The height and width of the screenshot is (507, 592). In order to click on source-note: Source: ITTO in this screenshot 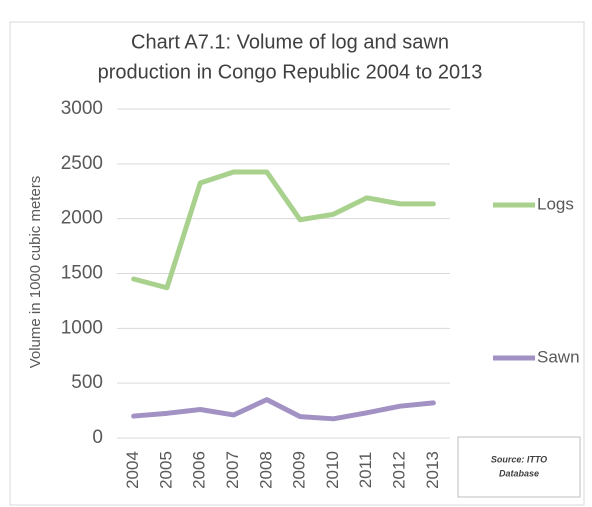, I will do `click(519, 459)`.